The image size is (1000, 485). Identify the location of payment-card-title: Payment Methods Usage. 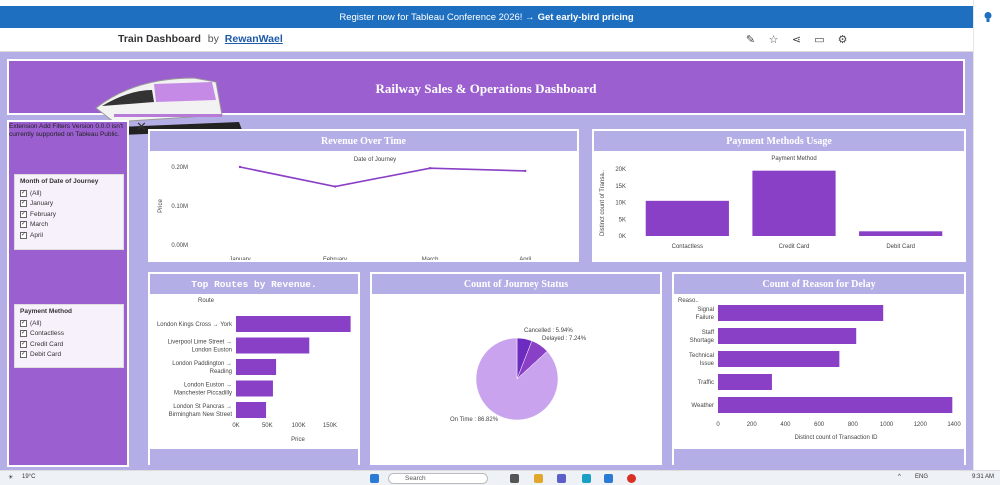
(779, 141).